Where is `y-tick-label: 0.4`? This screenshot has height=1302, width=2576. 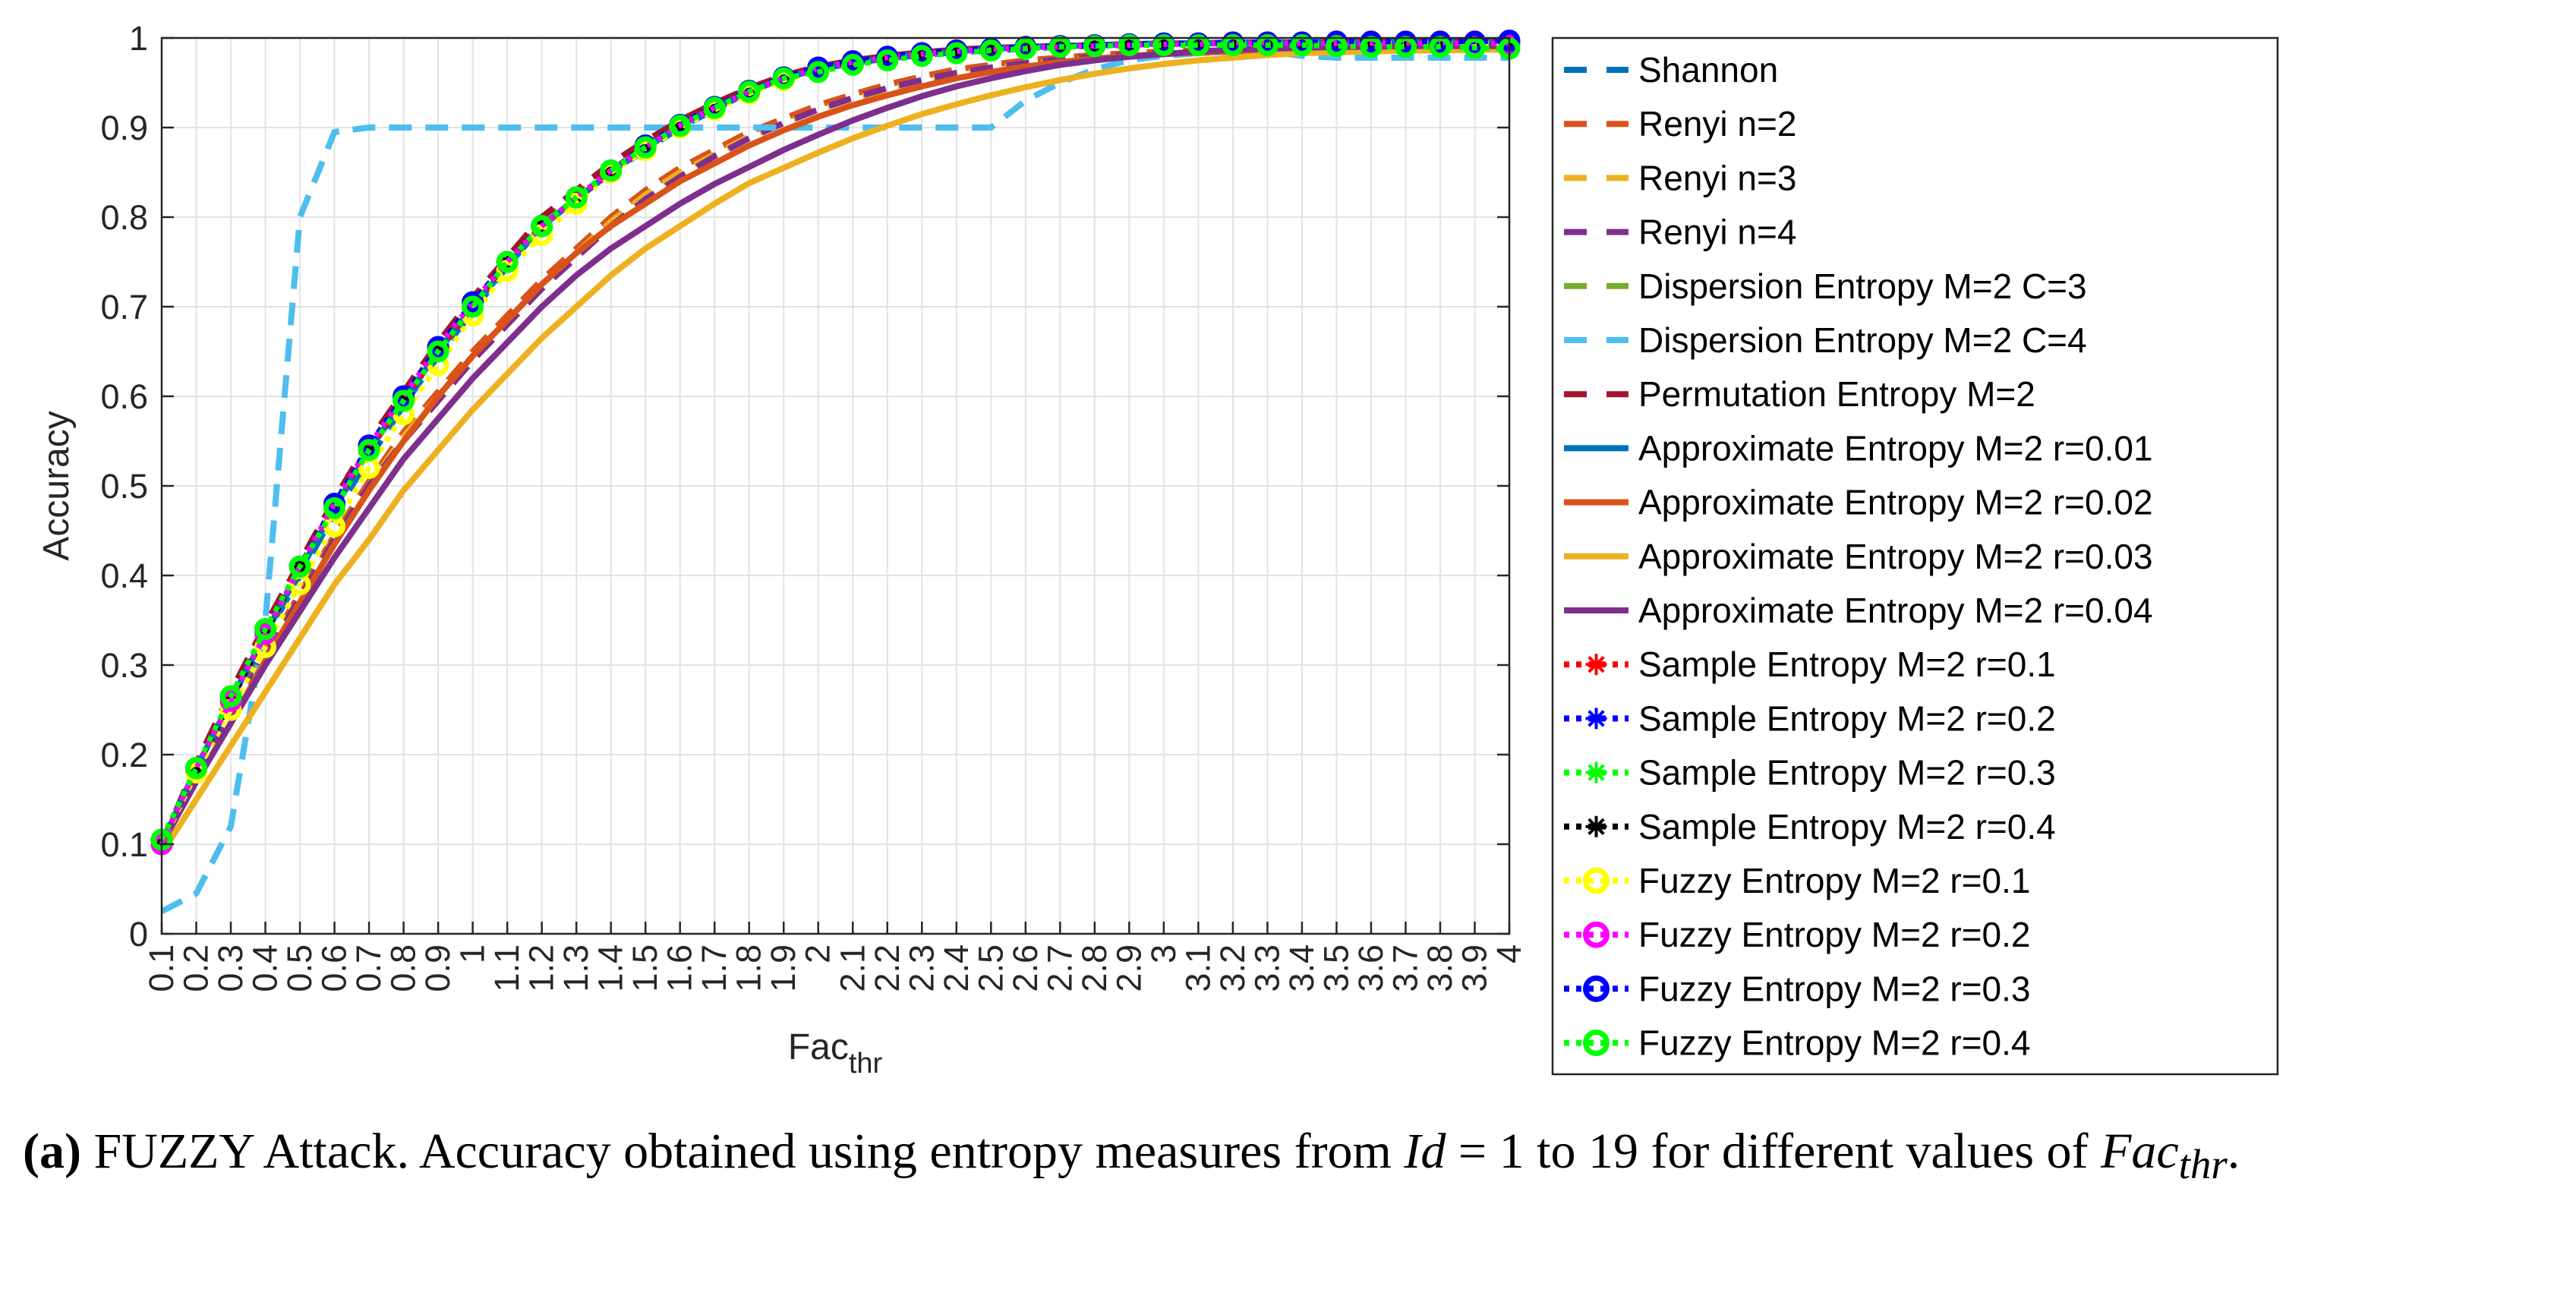
y-tick-label: 0.4 is located at coordinates (124, 575).